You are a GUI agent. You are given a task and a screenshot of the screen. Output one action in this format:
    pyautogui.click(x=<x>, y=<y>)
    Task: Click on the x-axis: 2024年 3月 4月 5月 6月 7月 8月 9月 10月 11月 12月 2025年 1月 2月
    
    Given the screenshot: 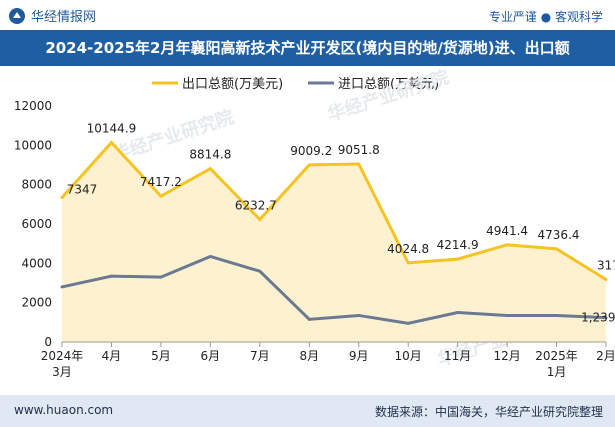 What is the action you would take?
    pyautogui.click(x=328, y=360)
    